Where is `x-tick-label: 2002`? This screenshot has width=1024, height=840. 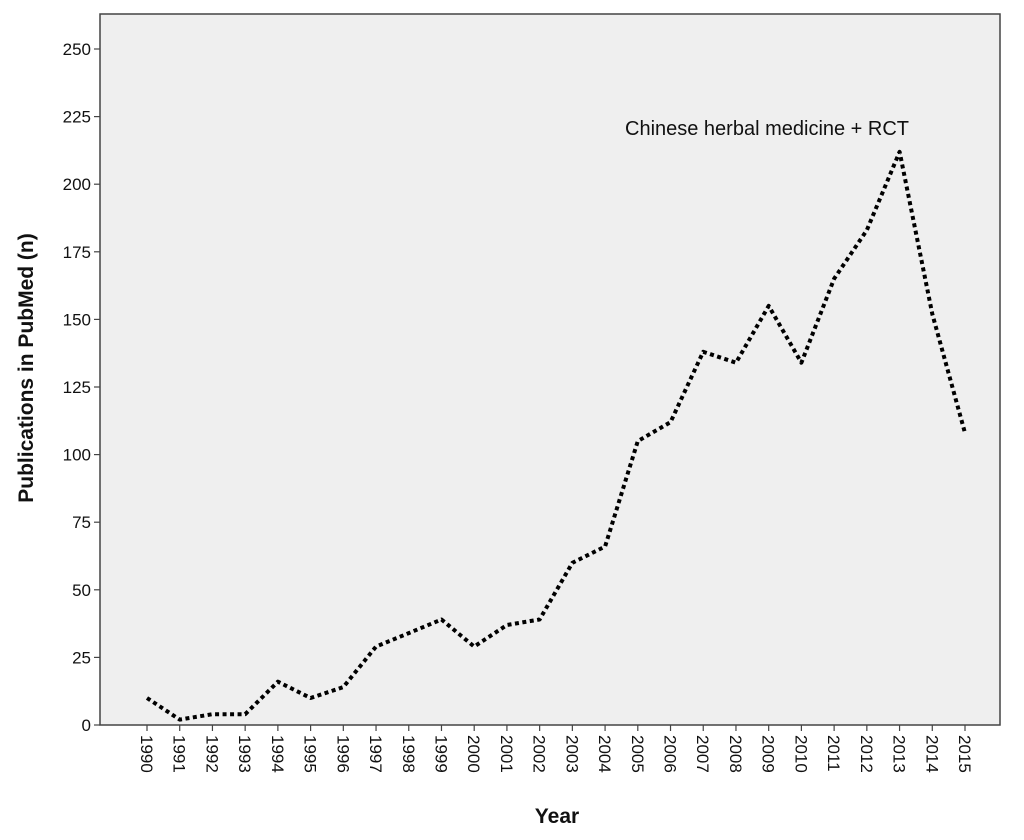
x-tick-label: 2002 is located at coordinates (539, 754).